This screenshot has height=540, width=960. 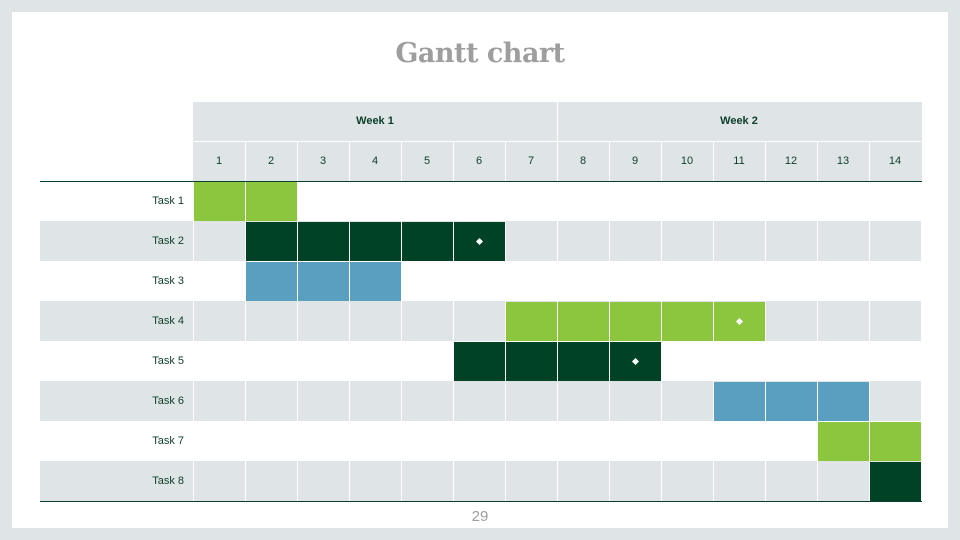 What do you see at coordinates (480, 53) in the screenshot?
I see `slide-title: Gantt chart` at bounding box center [480, 53].